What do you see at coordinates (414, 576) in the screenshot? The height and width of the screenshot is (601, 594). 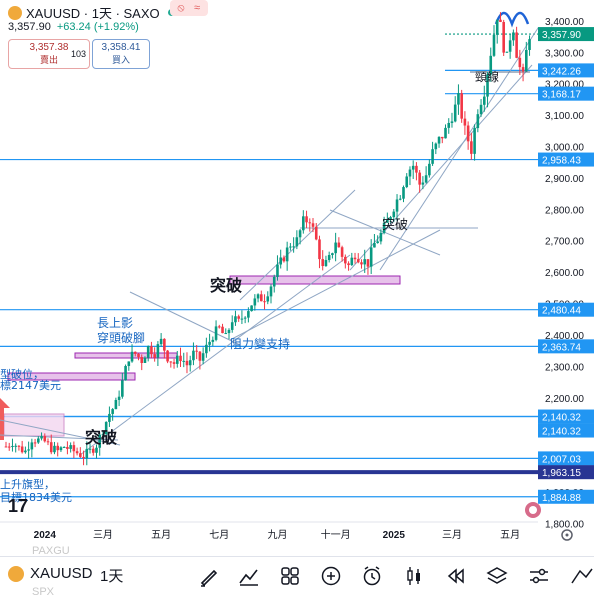 I see `candle-type-icon` at bounding box center [414, 576].